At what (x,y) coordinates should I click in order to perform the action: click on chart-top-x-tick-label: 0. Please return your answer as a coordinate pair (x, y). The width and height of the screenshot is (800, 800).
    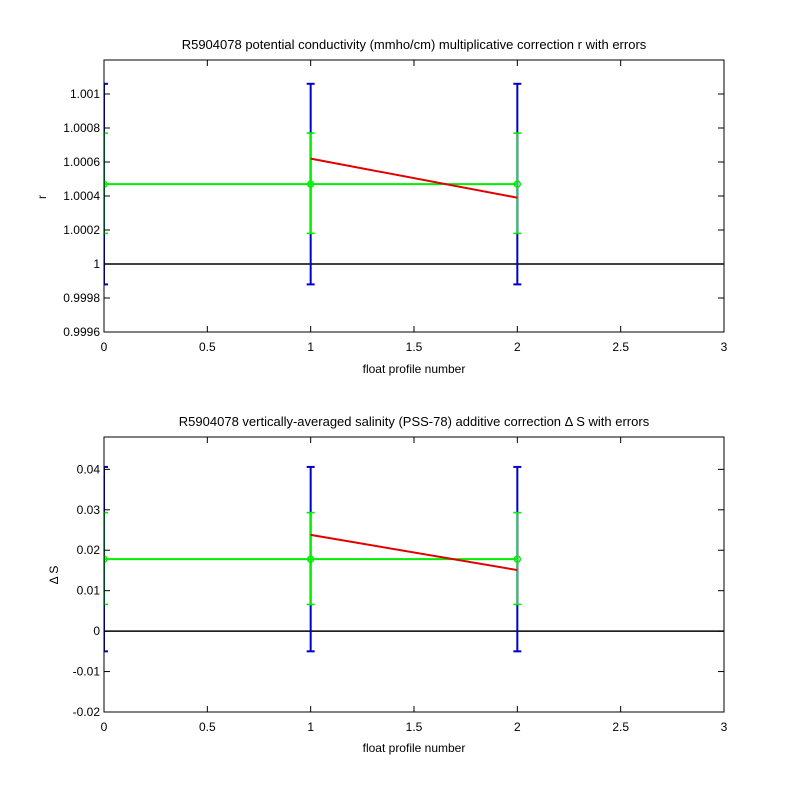
    Looking at the image, I should click on (104, 347).